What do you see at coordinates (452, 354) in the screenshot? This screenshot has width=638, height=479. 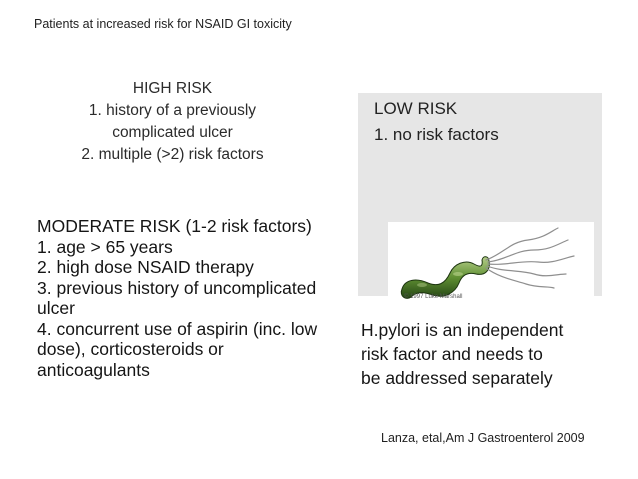 I see `h-pylori-note-line: risk factor and needs to` at bounding box center [452, 354].